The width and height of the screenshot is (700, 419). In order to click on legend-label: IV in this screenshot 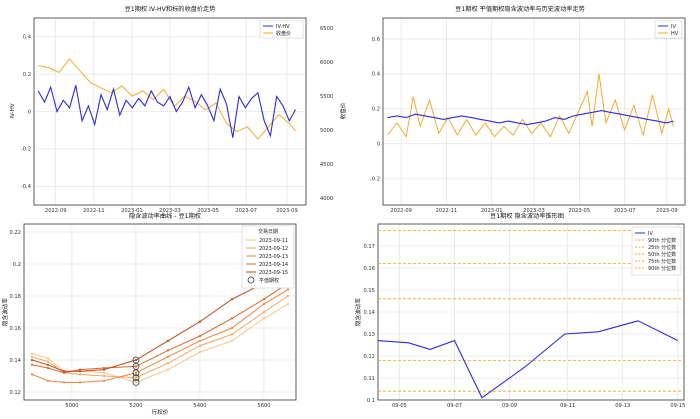, I will do `click(650, 234)`.